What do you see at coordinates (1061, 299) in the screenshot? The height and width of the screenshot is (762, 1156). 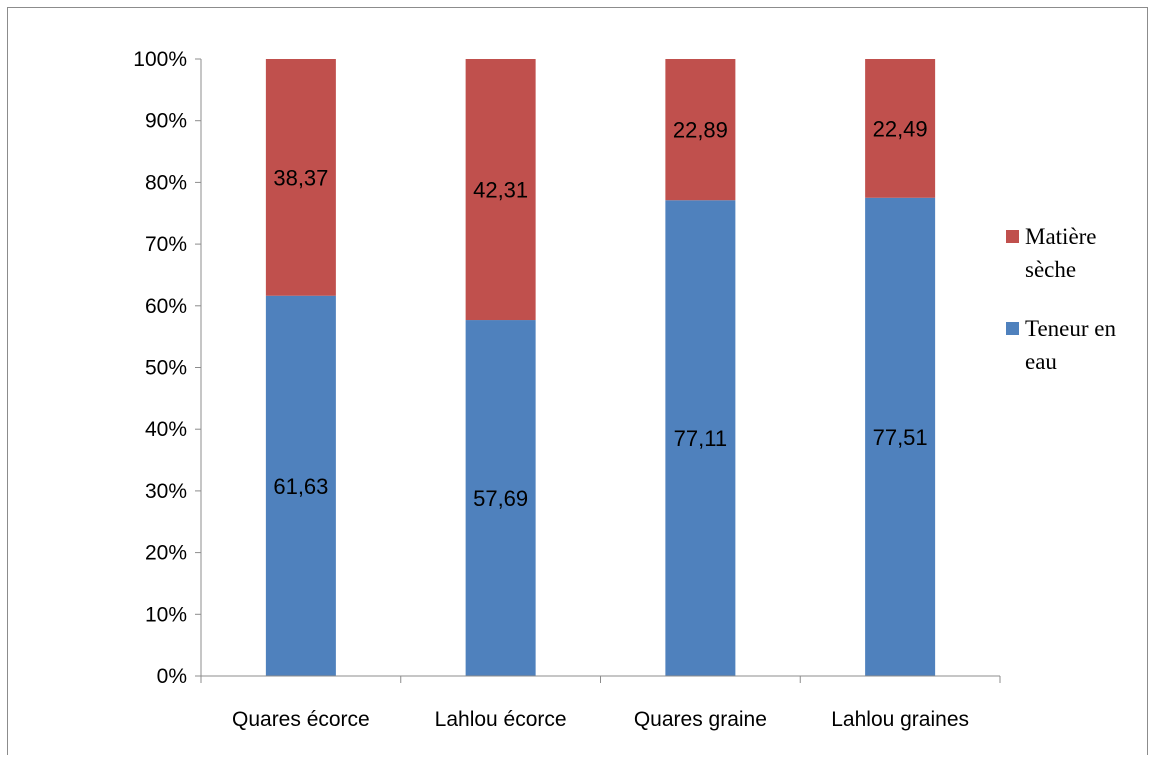 I see `legend: Matière sèche Teneur en eau` at bounding box center [1061, 299].